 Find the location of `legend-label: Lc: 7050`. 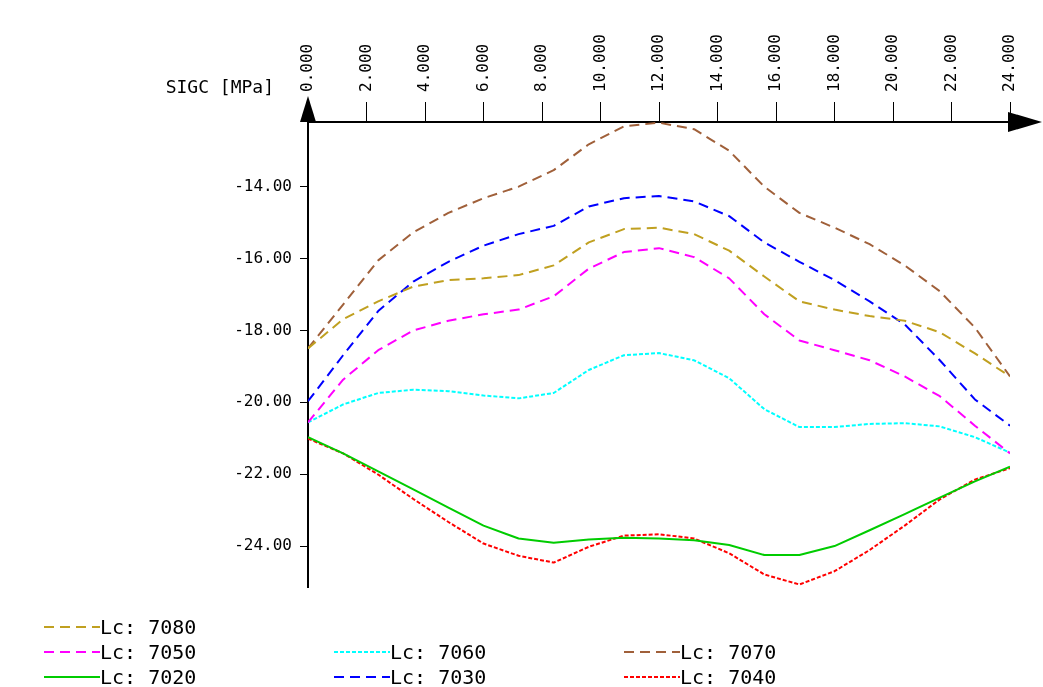

legend-label: Lc: 7050 is located at coordinates (148, 652).